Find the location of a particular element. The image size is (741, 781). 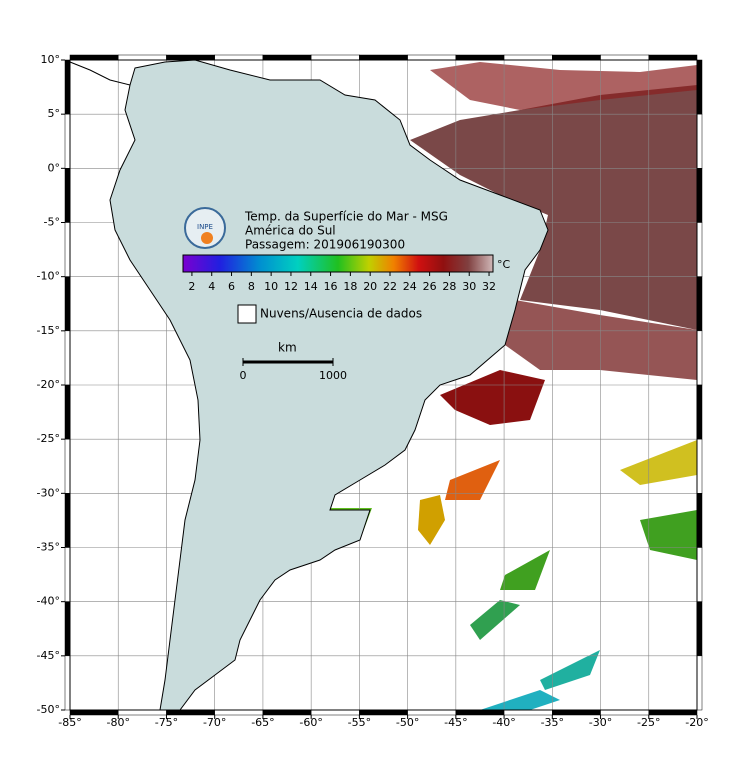

lat-tick-label: -5° is located at coordinates (52, 222).